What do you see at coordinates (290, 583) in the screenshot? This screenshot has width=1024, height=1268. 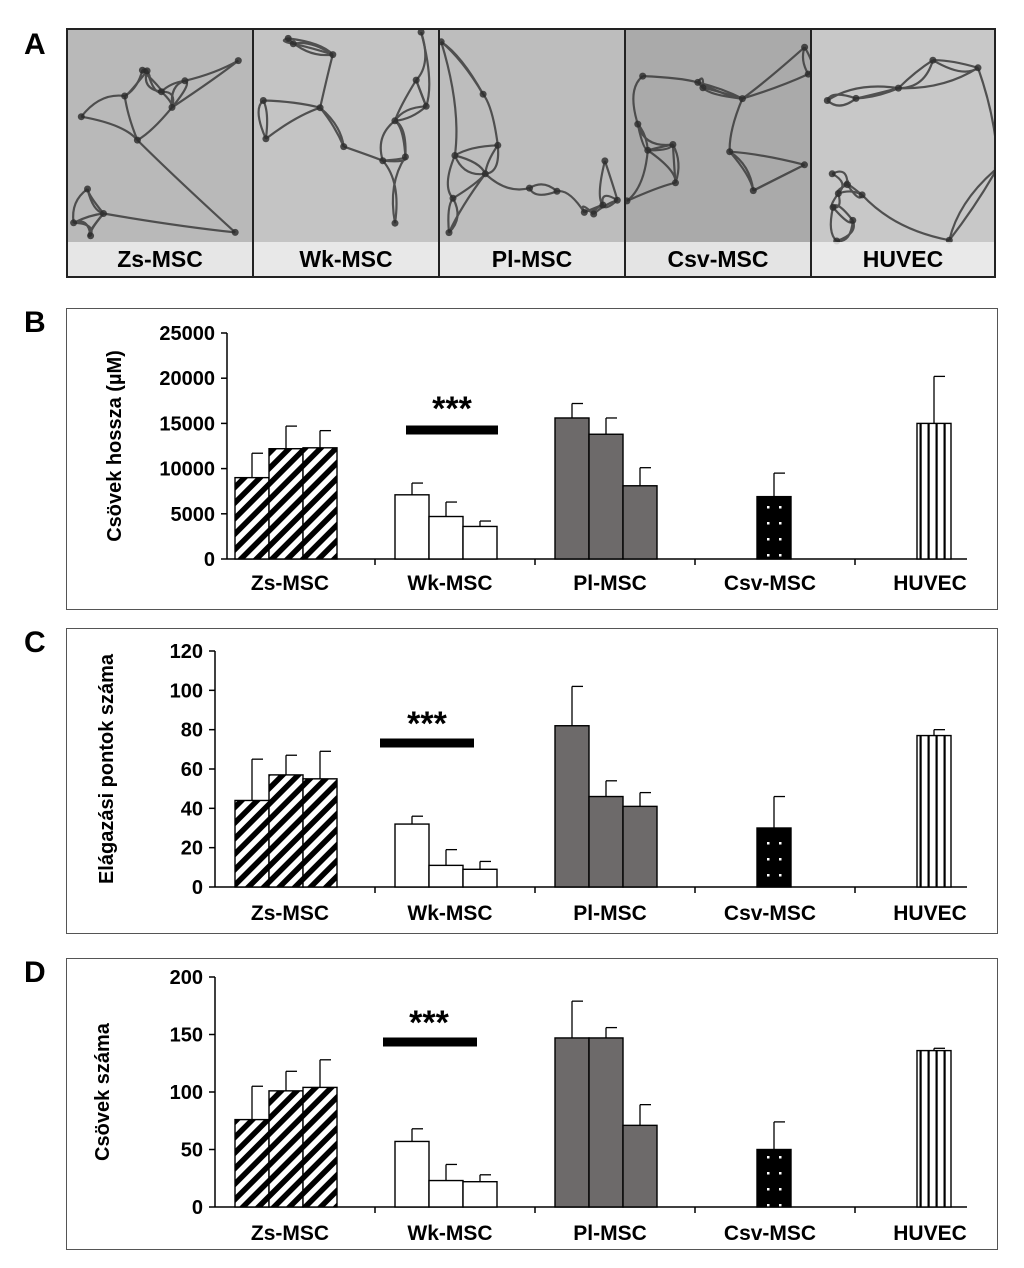 I see `x-tick-label: Zs-MSC` at bounding box center [290, 583].